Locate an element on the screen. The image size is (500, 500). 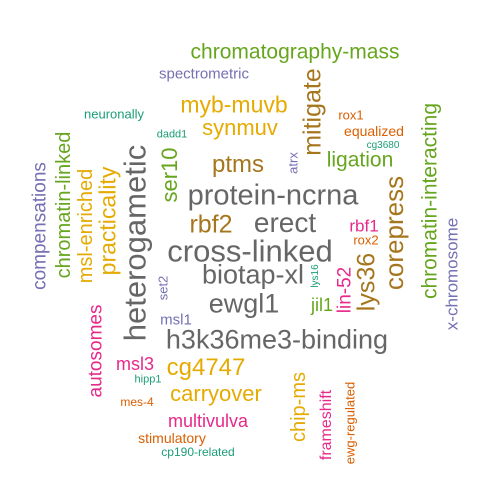
word-cg4747: cg4747 is located at coordinates (206, 367).